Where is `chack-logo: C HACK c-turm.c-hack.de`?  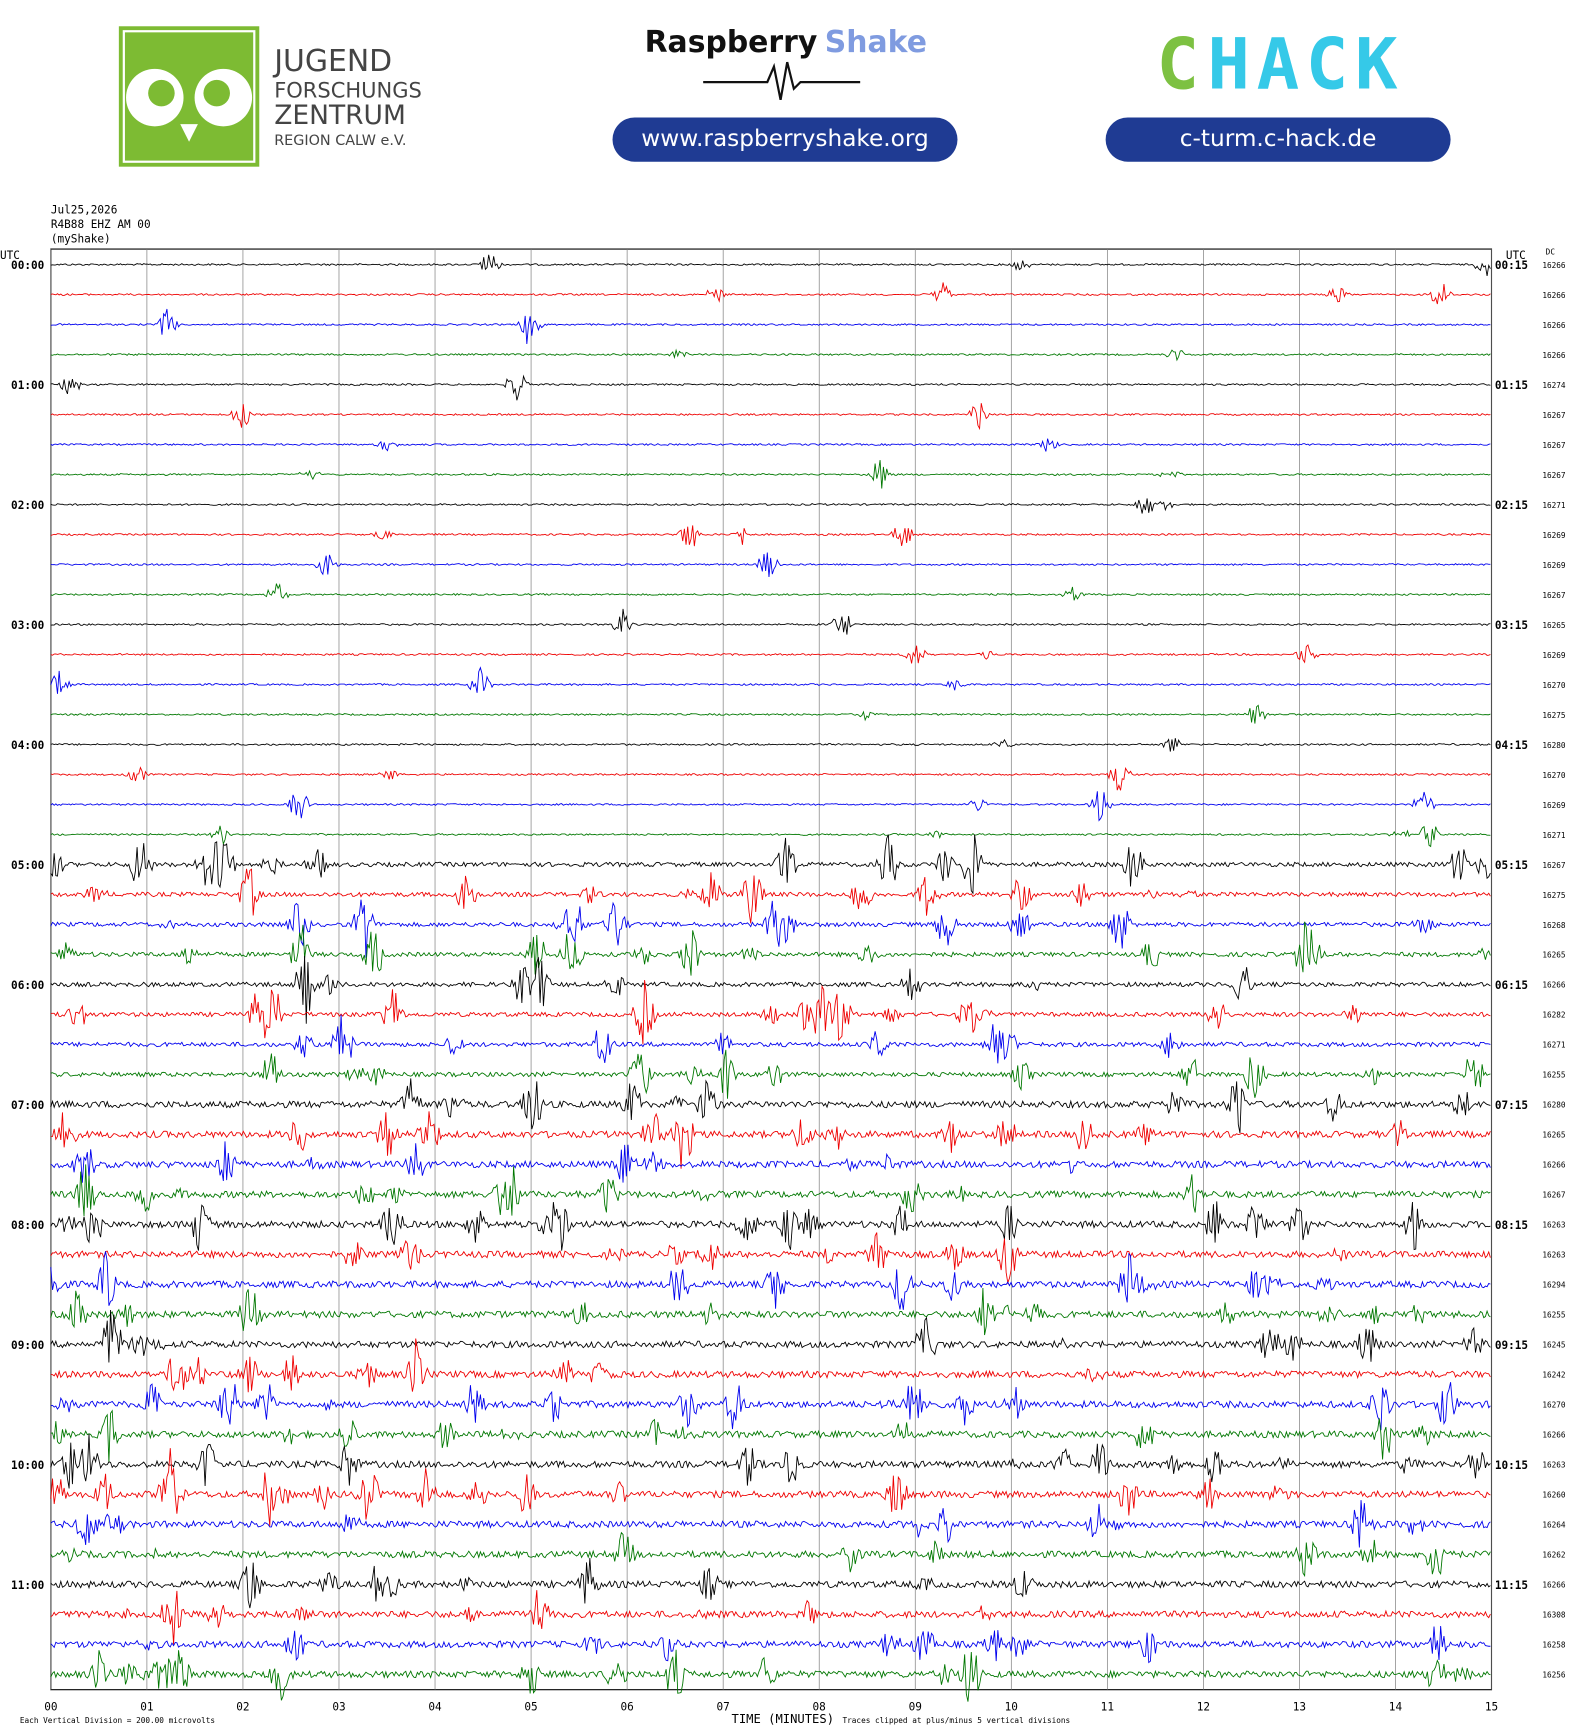 chack-logo: C HACK c-turm.c-hack.de is located at coordinates (1278, 92).